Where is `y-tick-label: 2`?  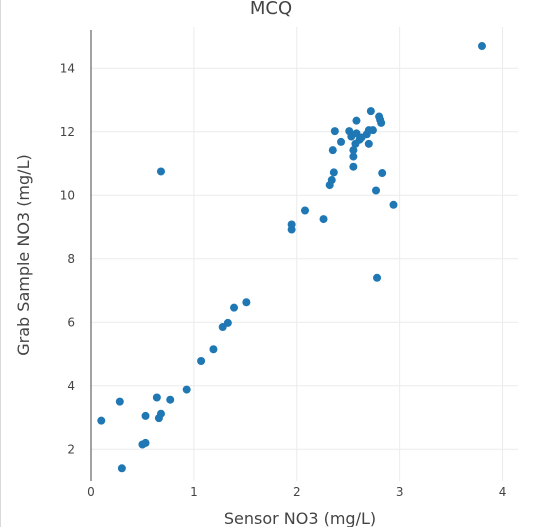 y-tick-label: 2 is located at coordinates (71, 449).